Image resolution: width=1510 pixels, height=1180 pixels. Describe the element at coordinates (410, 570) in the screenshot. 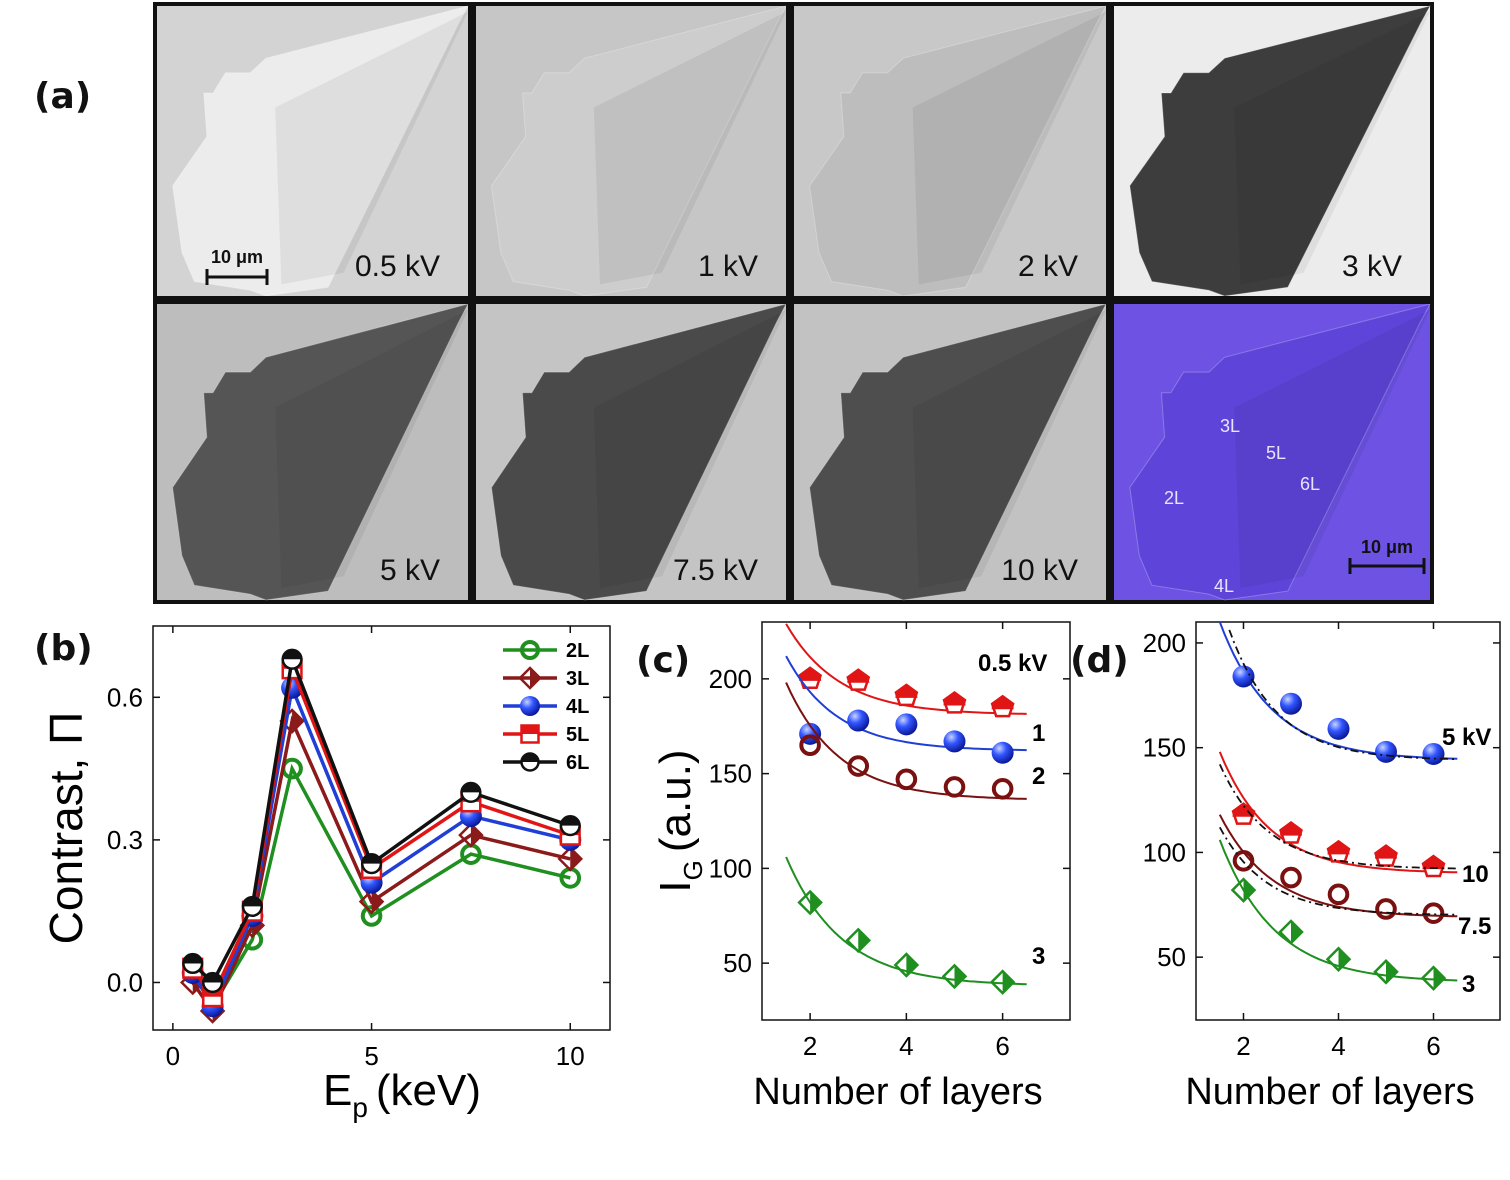

I see `voltage-label: 5 kV` at that location.